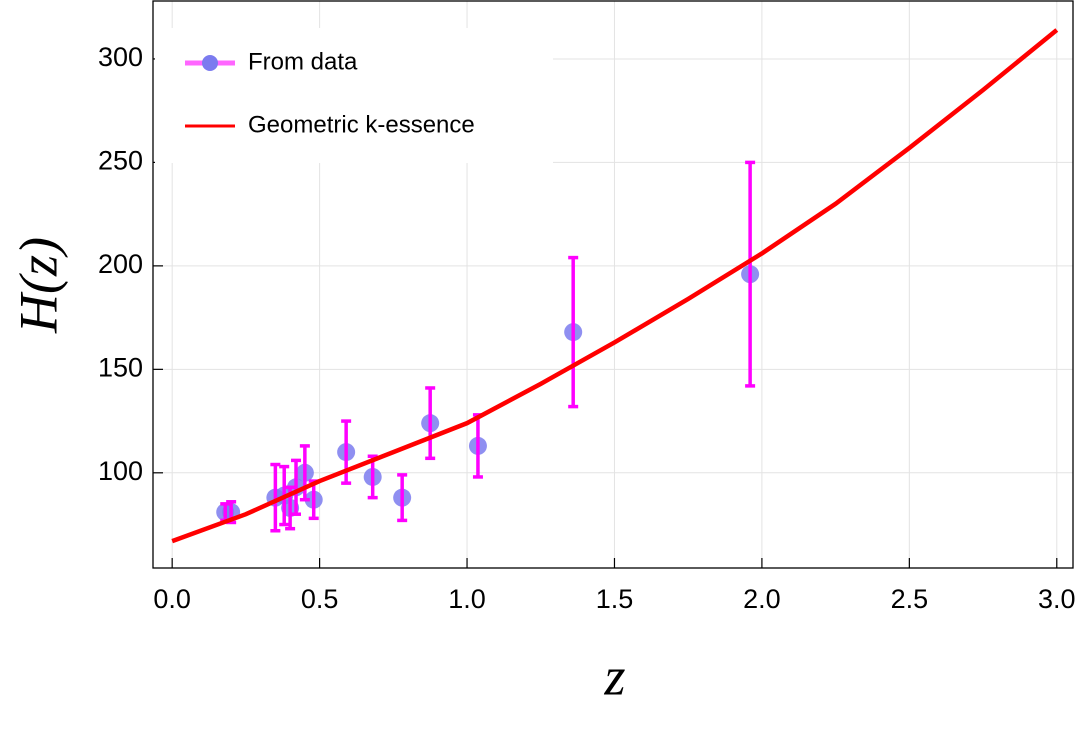  What do you see at coordinates (303, 61) in the screenshot?
I see `legend-label: From data` at bounding box center [303, 61].